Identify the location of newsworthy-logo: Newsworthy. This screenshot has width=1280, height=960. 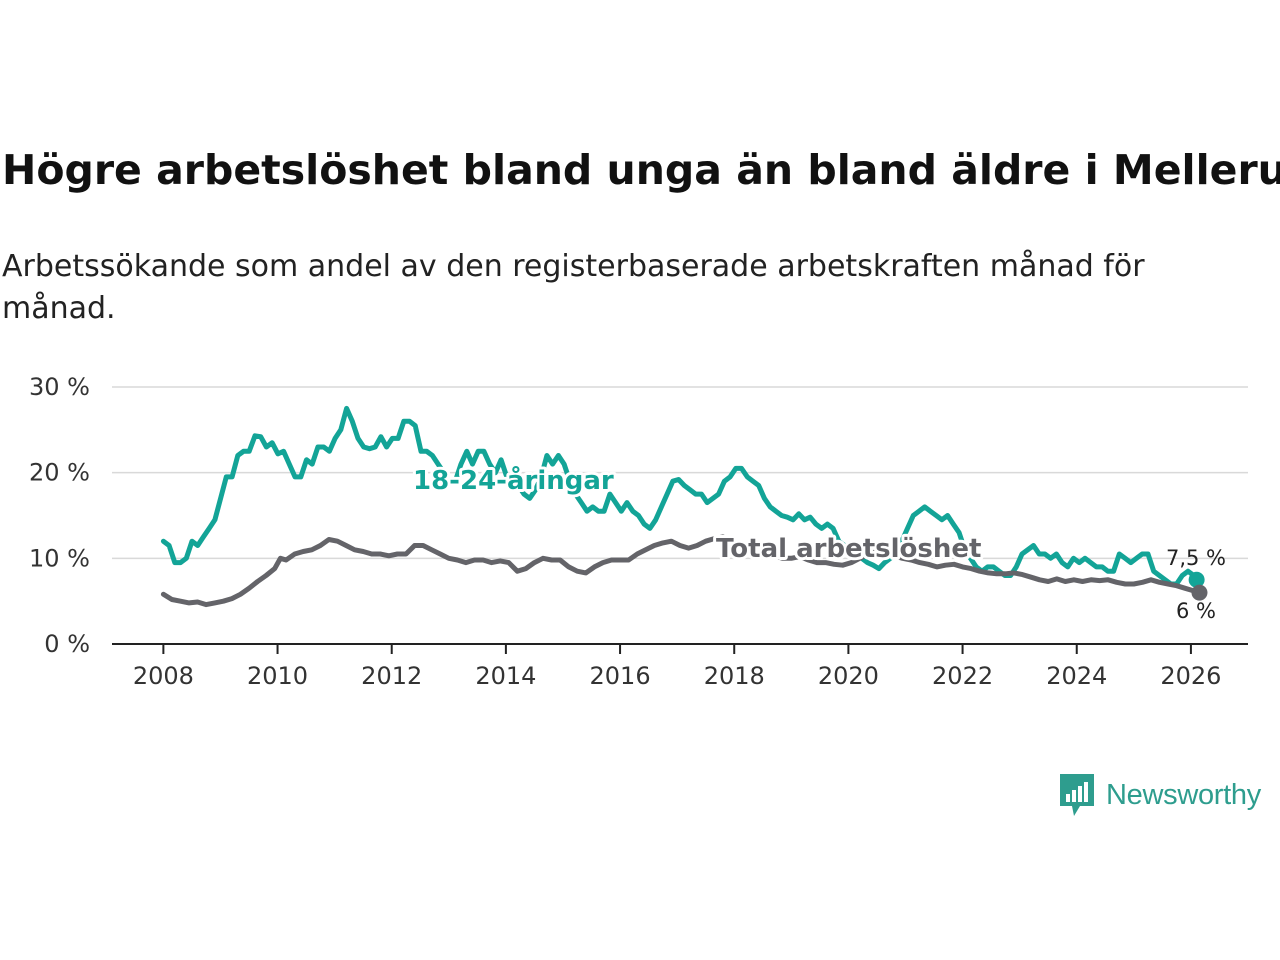
(1159, 795).